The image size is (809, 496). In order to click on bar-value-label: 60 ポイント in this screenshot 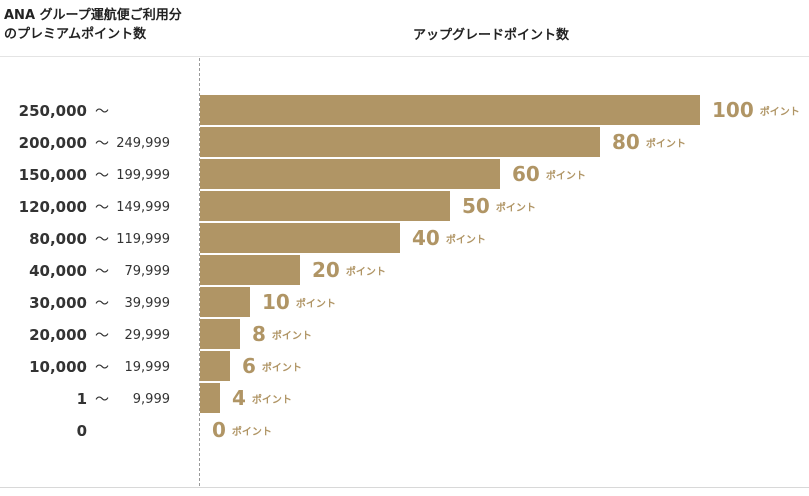, I will do `click(549, 174)`.